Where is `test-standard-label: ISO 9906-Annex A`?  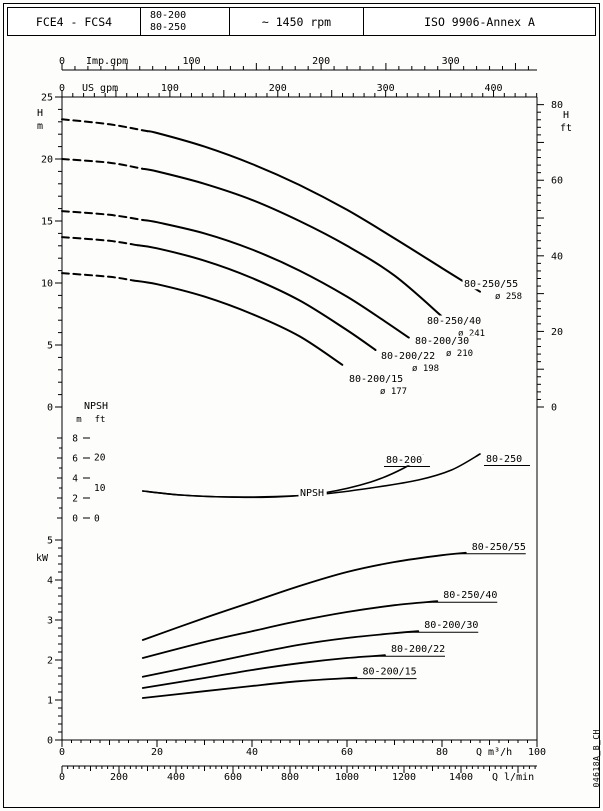 test-standard-label: ISO 9906-Annex A is located at coordinates (479, 21).